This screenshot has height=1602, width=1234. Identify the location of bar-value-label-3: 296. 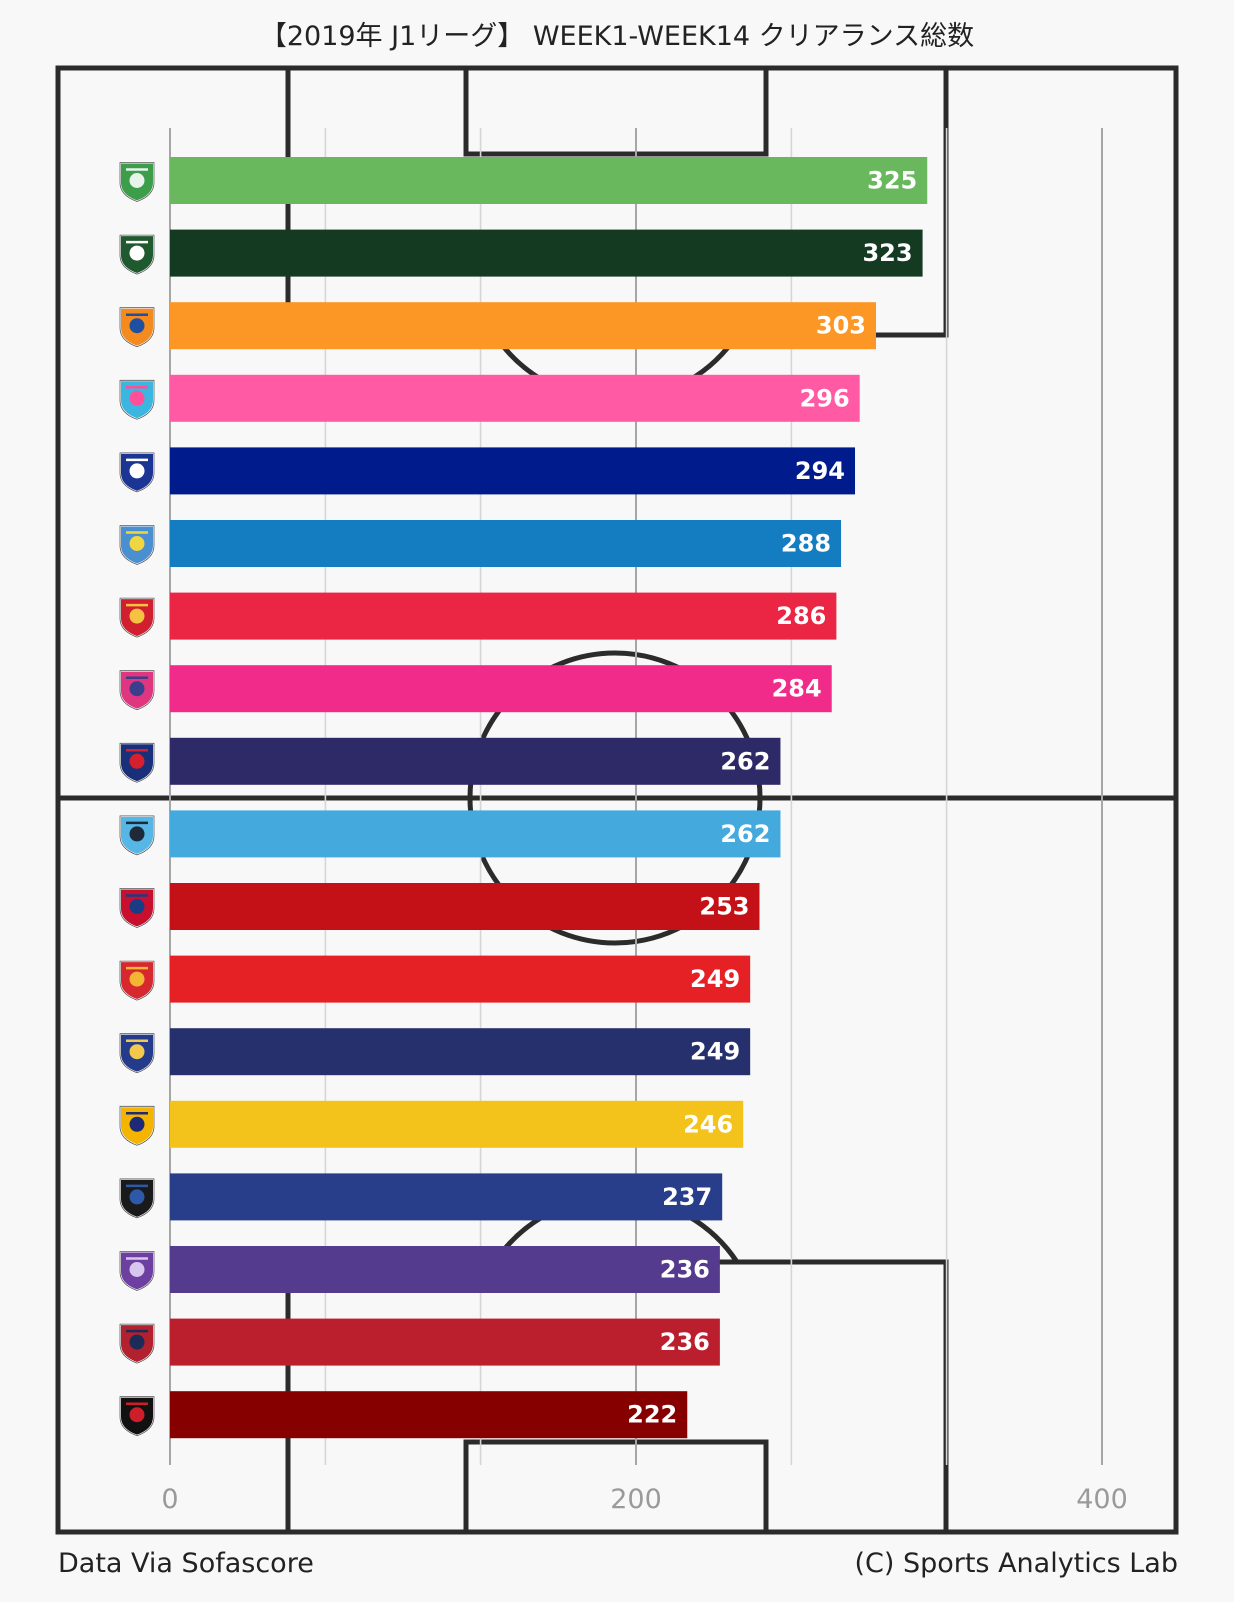
(825, 398).